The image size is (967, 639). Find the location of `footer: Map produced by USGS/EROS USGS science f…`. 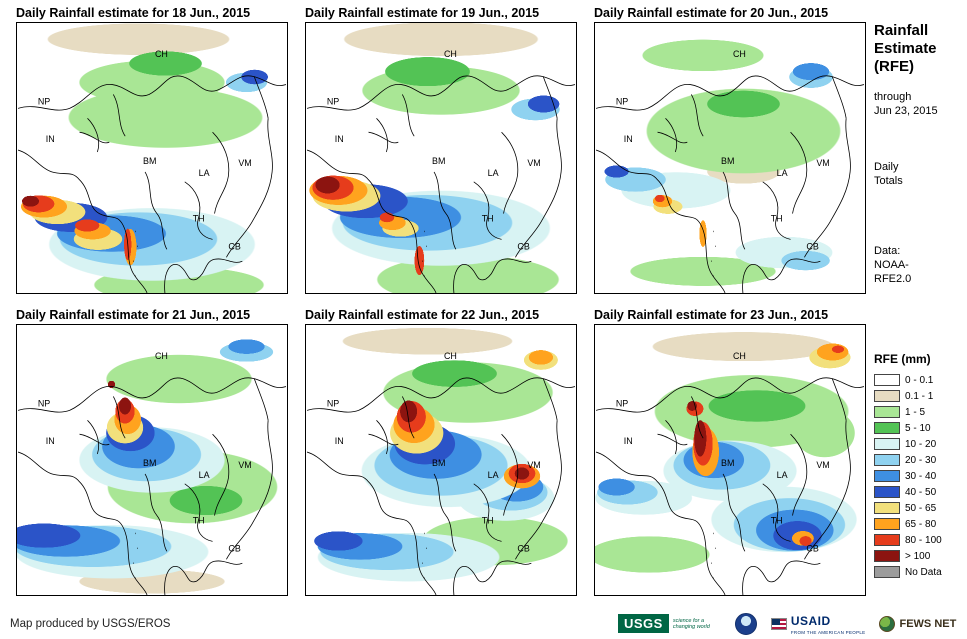

footer: Map produced by USGS/EROS USGS science f… is located at coordinates (483, 624).